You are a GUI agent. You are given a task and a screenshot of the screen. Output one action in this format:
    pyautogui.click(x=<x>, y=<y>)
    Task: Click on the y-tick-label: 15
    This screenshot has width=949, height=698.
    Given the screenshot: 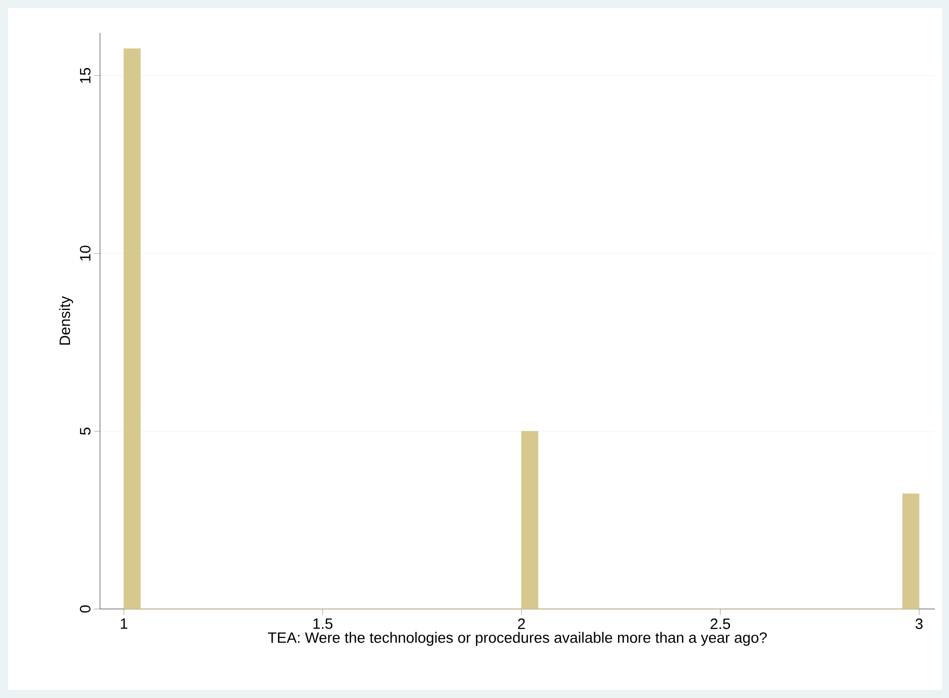 What is the action you would take?
    pyautogui.click(x=85, y=75)
    